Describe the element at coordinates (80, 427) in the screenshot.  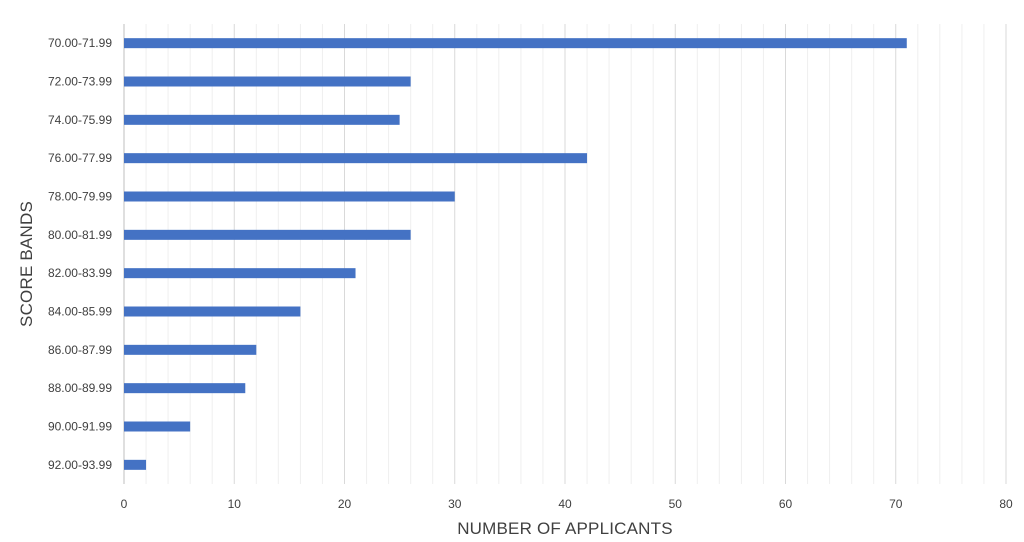
I see `y-tick-label: 90.00-91.99` at that location.